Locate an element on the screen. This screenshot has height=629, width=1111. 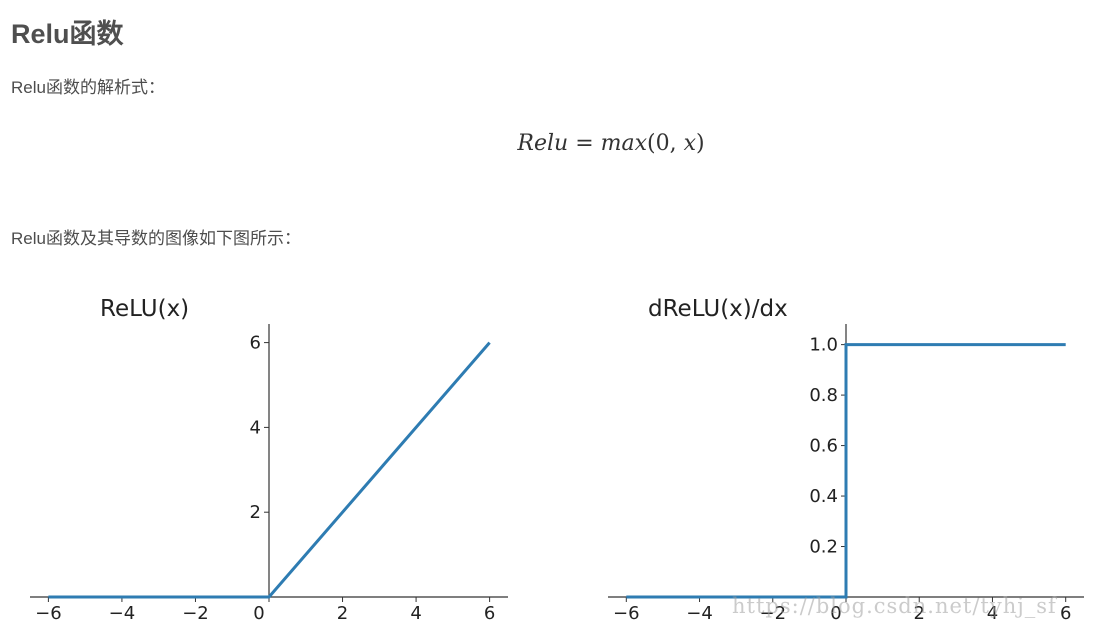
relu-y-tick-label: 4 is located at coordinates (255, 427).